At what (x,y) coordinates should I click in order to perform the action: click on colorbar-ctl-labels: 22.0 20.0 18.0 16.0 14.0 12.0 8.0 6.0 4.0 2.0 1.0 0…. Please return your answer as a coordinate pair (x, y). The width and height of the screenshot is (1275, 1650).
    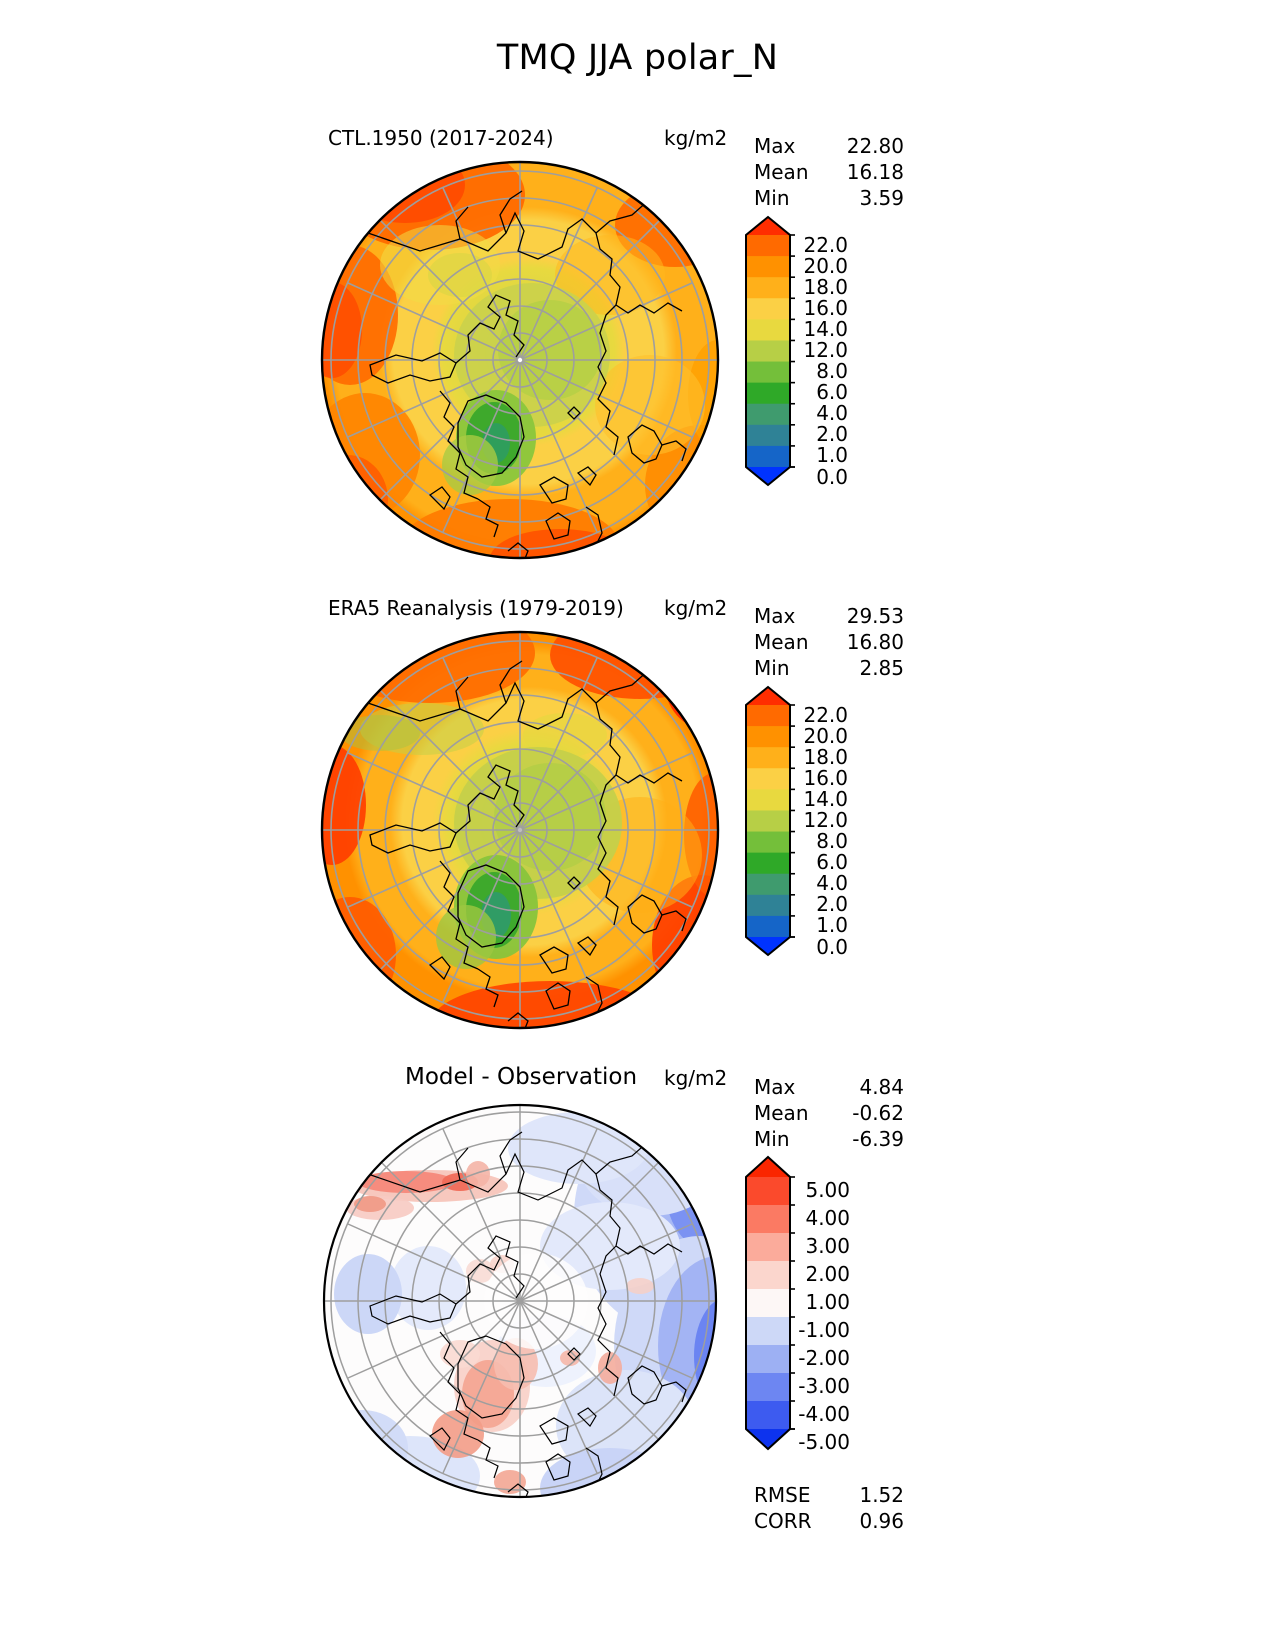
    Looking at the image, I should click on (774, 352).